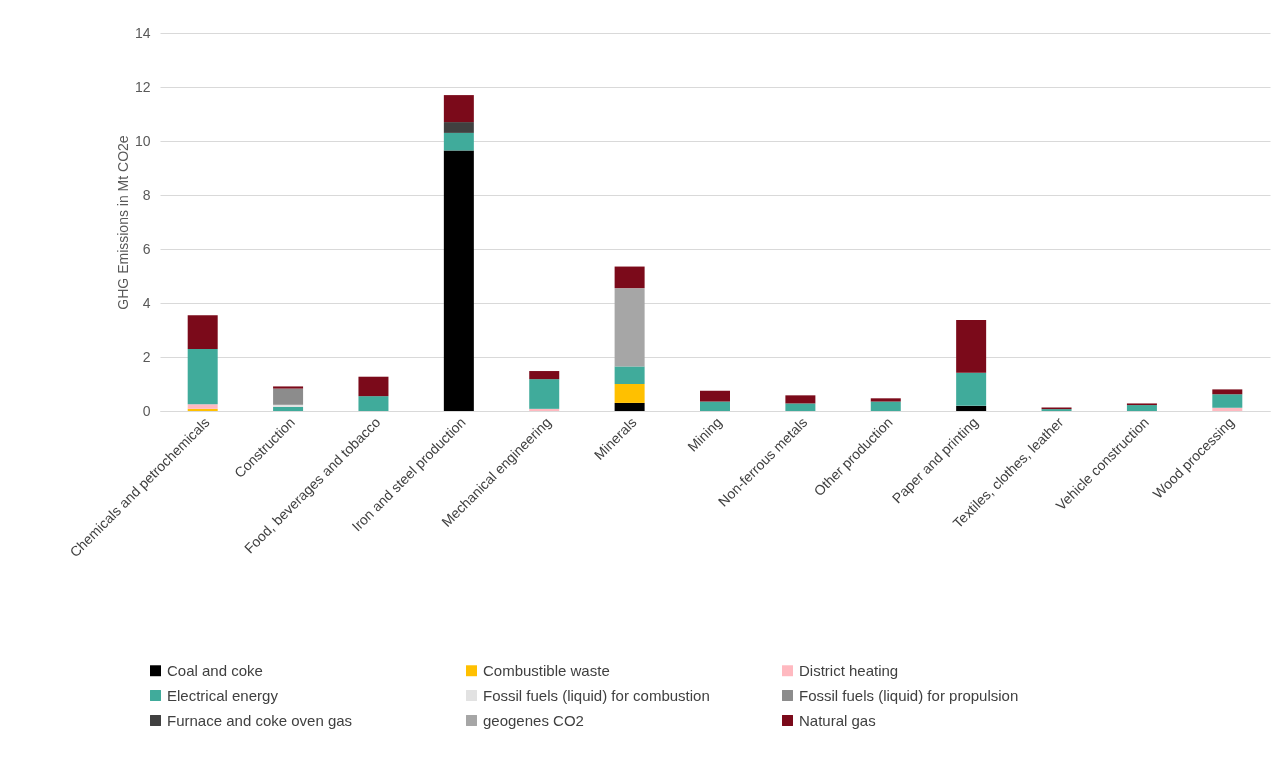 The height and width of the screenshot is (776, 1275). What do you see at coordinates (223, 695) in the screenshot?
I see `legend-label: Electrical energy` at bounding box center [223, 695].